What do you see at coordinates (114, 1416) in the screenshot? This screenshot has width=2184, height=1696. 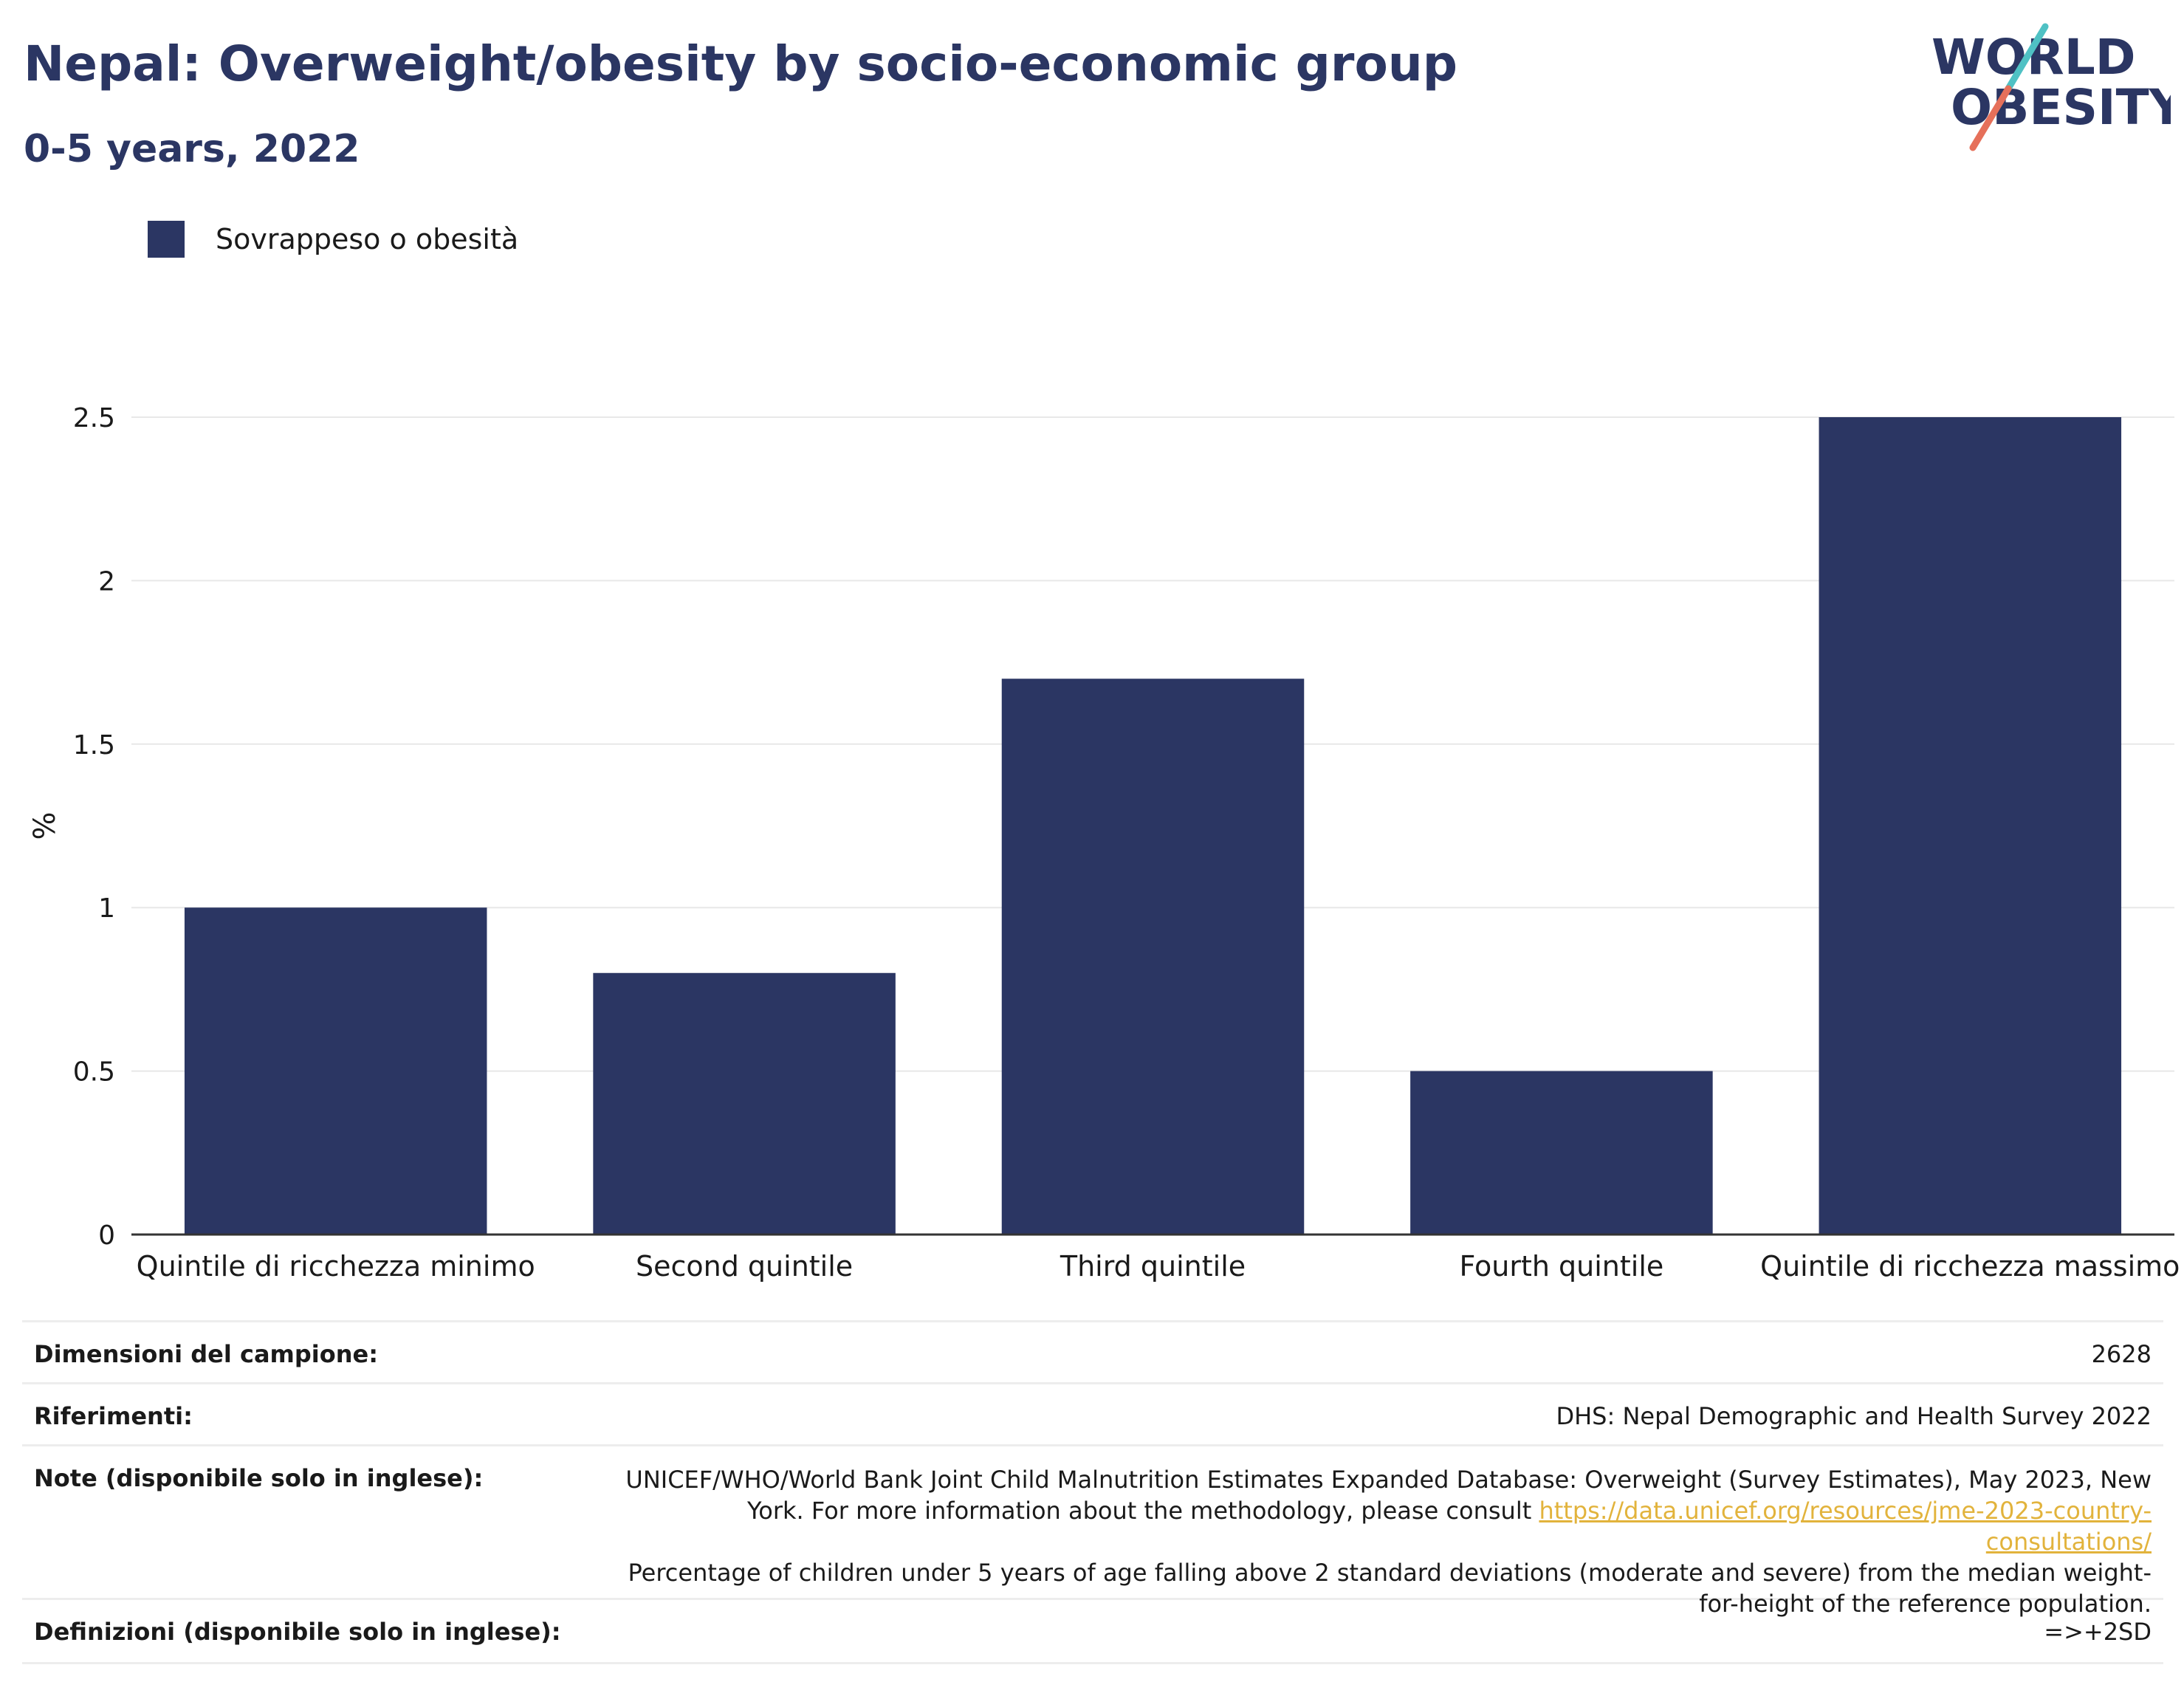 I see `references-label: Riferimenti:` at bounding box center [114, 1416].